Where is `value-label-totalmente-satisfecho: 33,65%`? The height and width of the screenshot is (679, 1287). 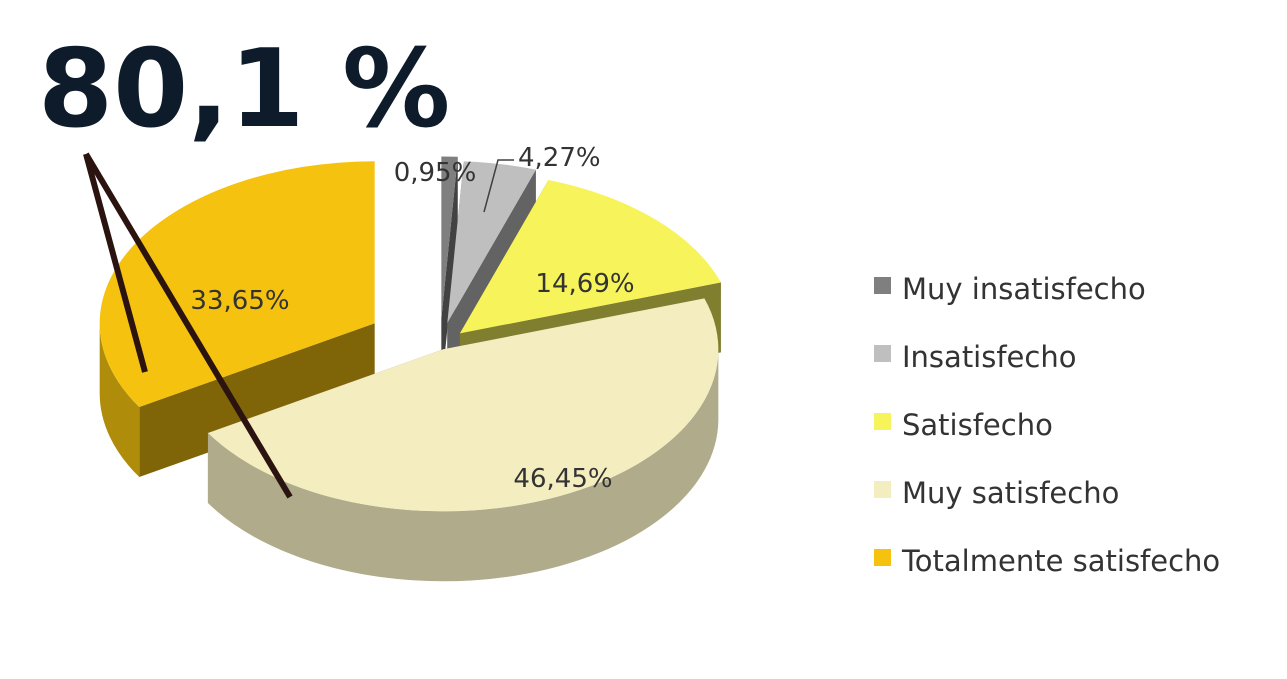 value-label-totalmente-satisfecho: 33,65% is located at coordinates (239, 301).